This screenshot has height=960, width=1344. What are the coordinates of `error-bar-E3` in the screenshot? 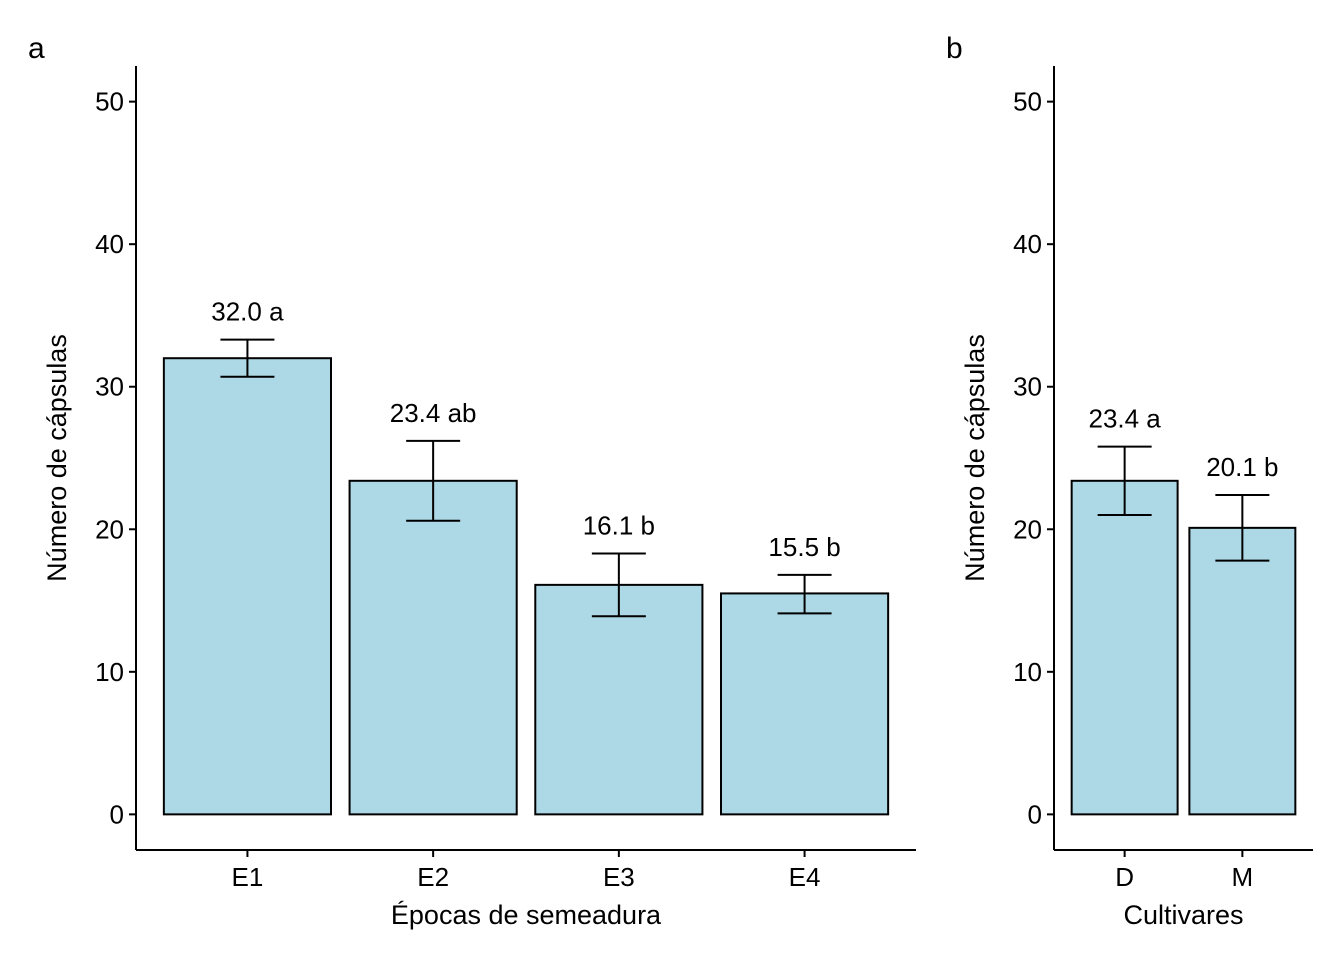 It's located at (618, 585).